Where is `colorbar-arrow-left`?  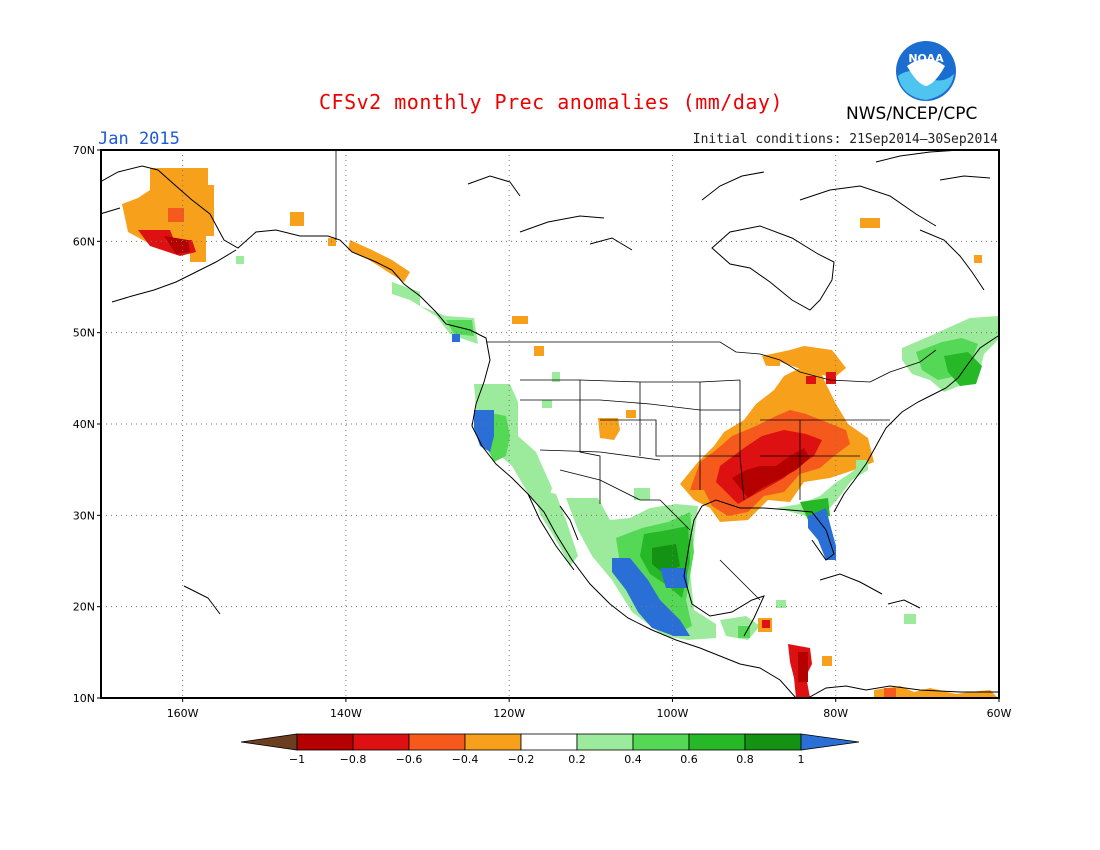 colorbar-arrow-left is located at coordinates (269, 742).